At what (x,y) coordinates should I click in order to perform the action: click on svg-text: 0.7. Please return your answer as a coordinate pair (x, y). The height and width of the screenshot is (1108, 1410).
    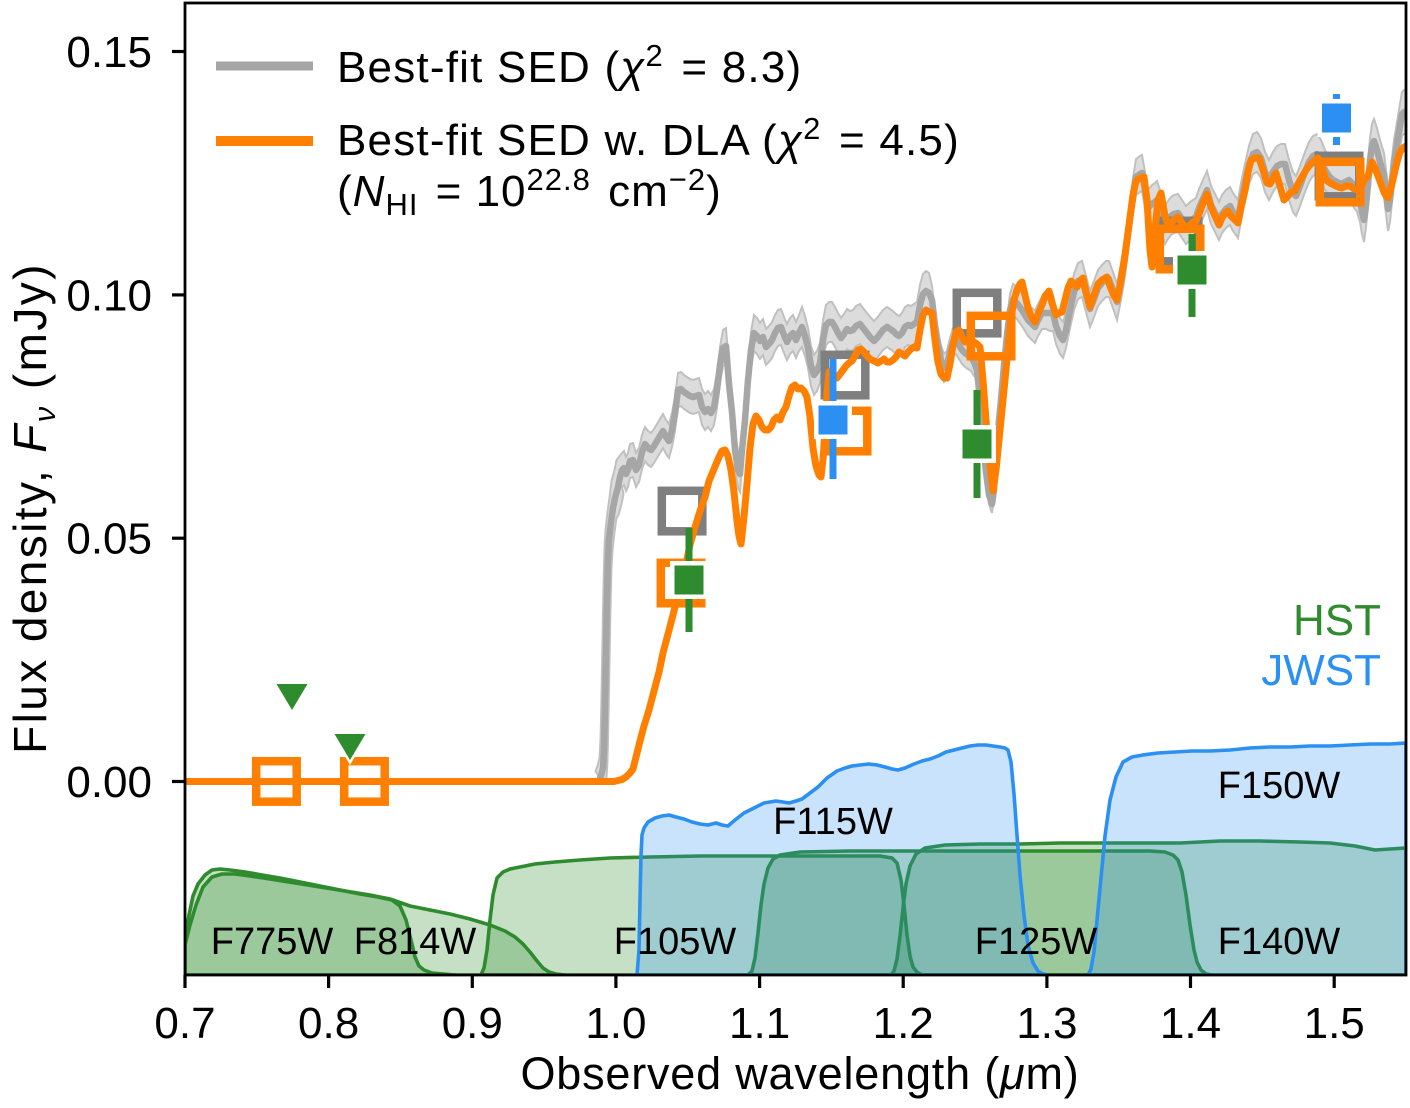
    Looking at the image, I should click on (184, 1023).